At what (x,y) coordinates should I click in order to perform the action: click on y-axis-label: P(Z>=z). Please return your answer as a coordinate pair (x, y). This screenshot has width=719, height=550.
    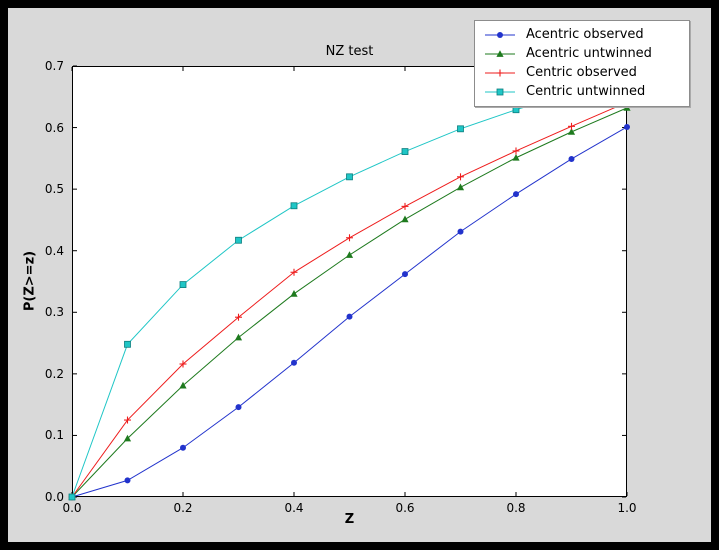
    Looking at the image, I should click on (30, 281).